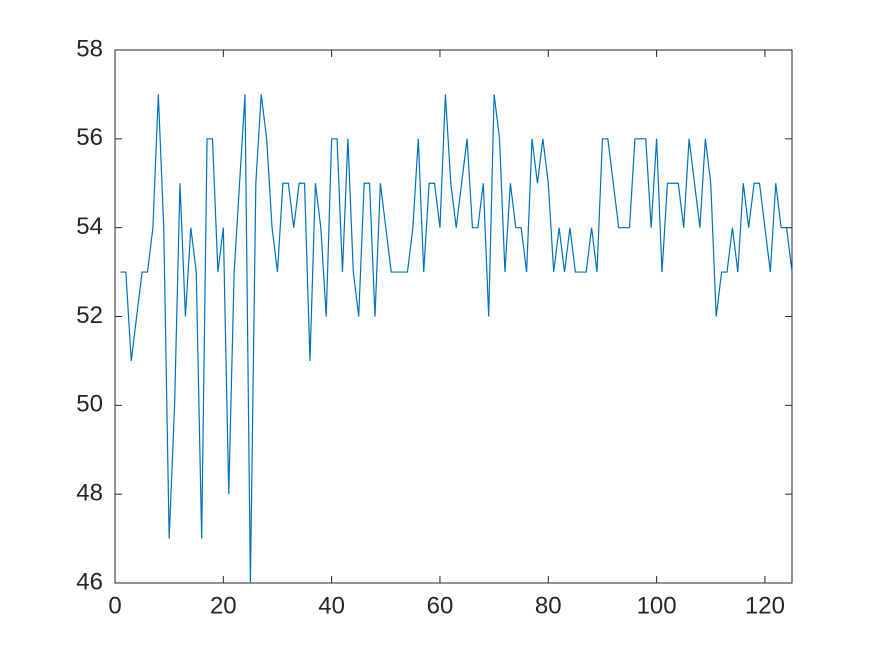  What do you see at coordinates (765, 605) in the screenshot?
I see `x-tick-label: 120` at bounding box center [765, 605].